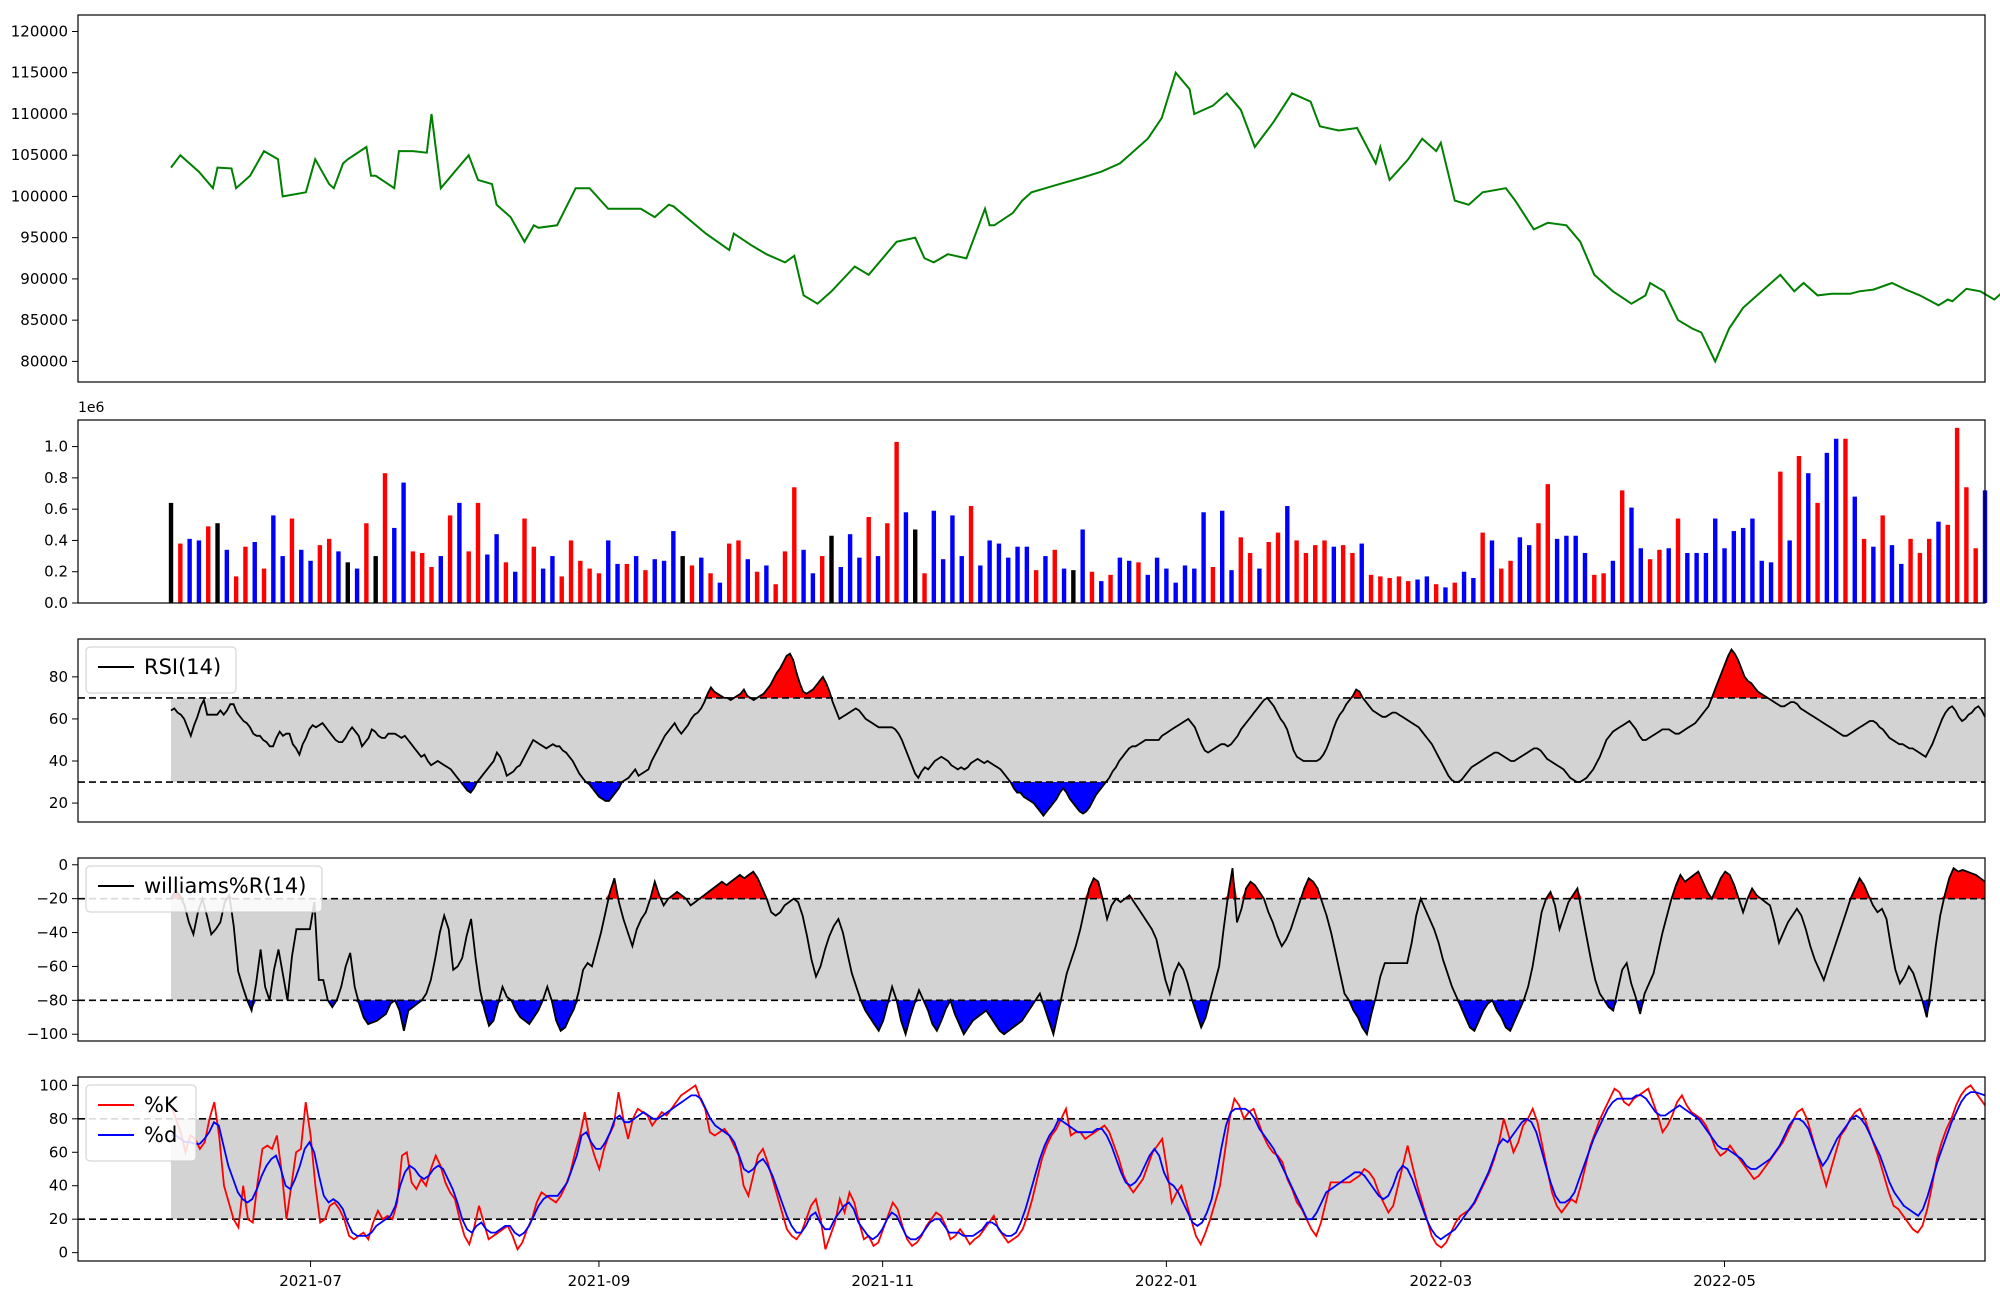  Describe the element at coordinates (58, 1219) in the screenshot. I see `y-tick-label: 20` at that location.